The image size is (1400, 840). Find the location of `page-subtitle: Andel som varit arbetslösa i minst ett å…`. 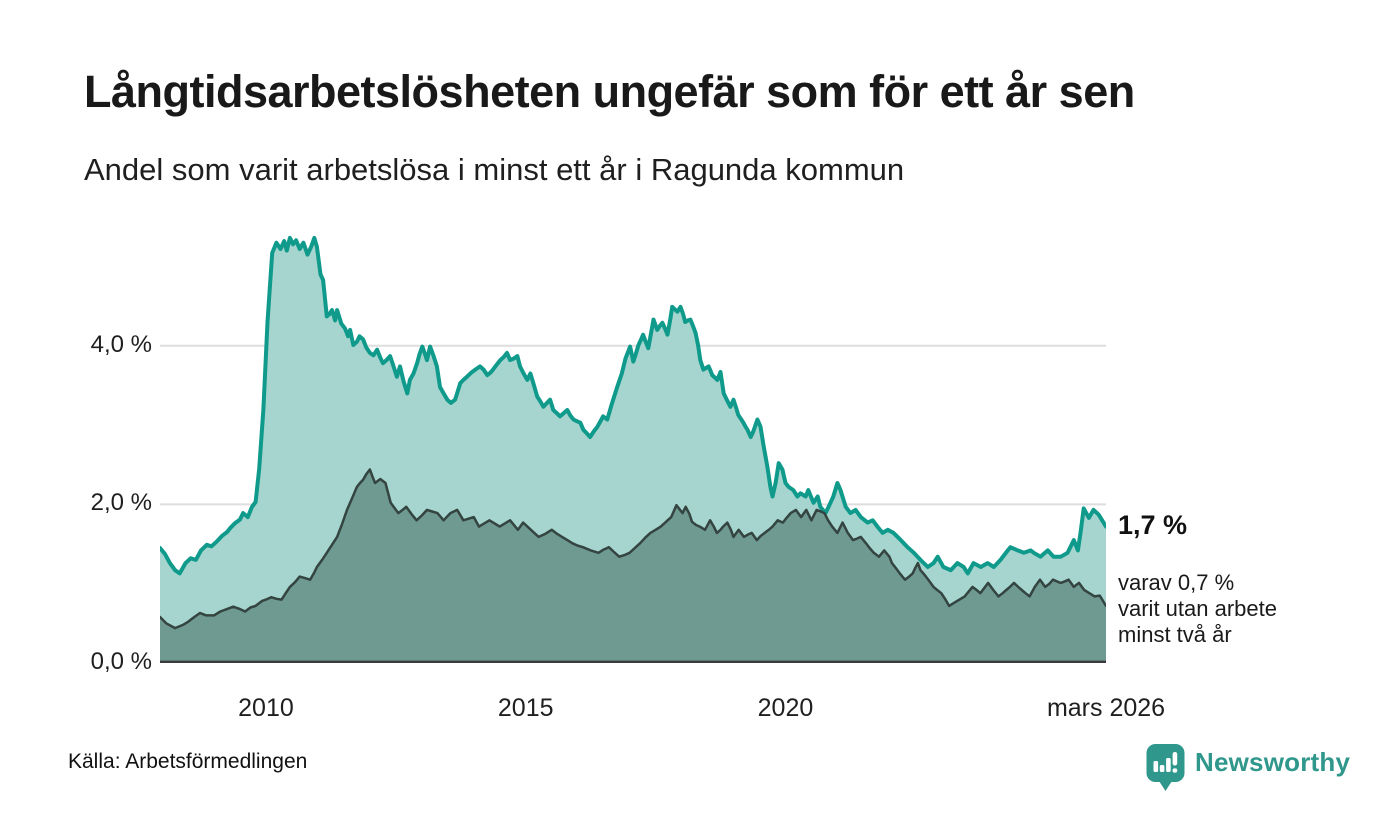

page-subtitle: Andel som varit arbetslösa i minst ett å… is located at coordinates (494, 169).